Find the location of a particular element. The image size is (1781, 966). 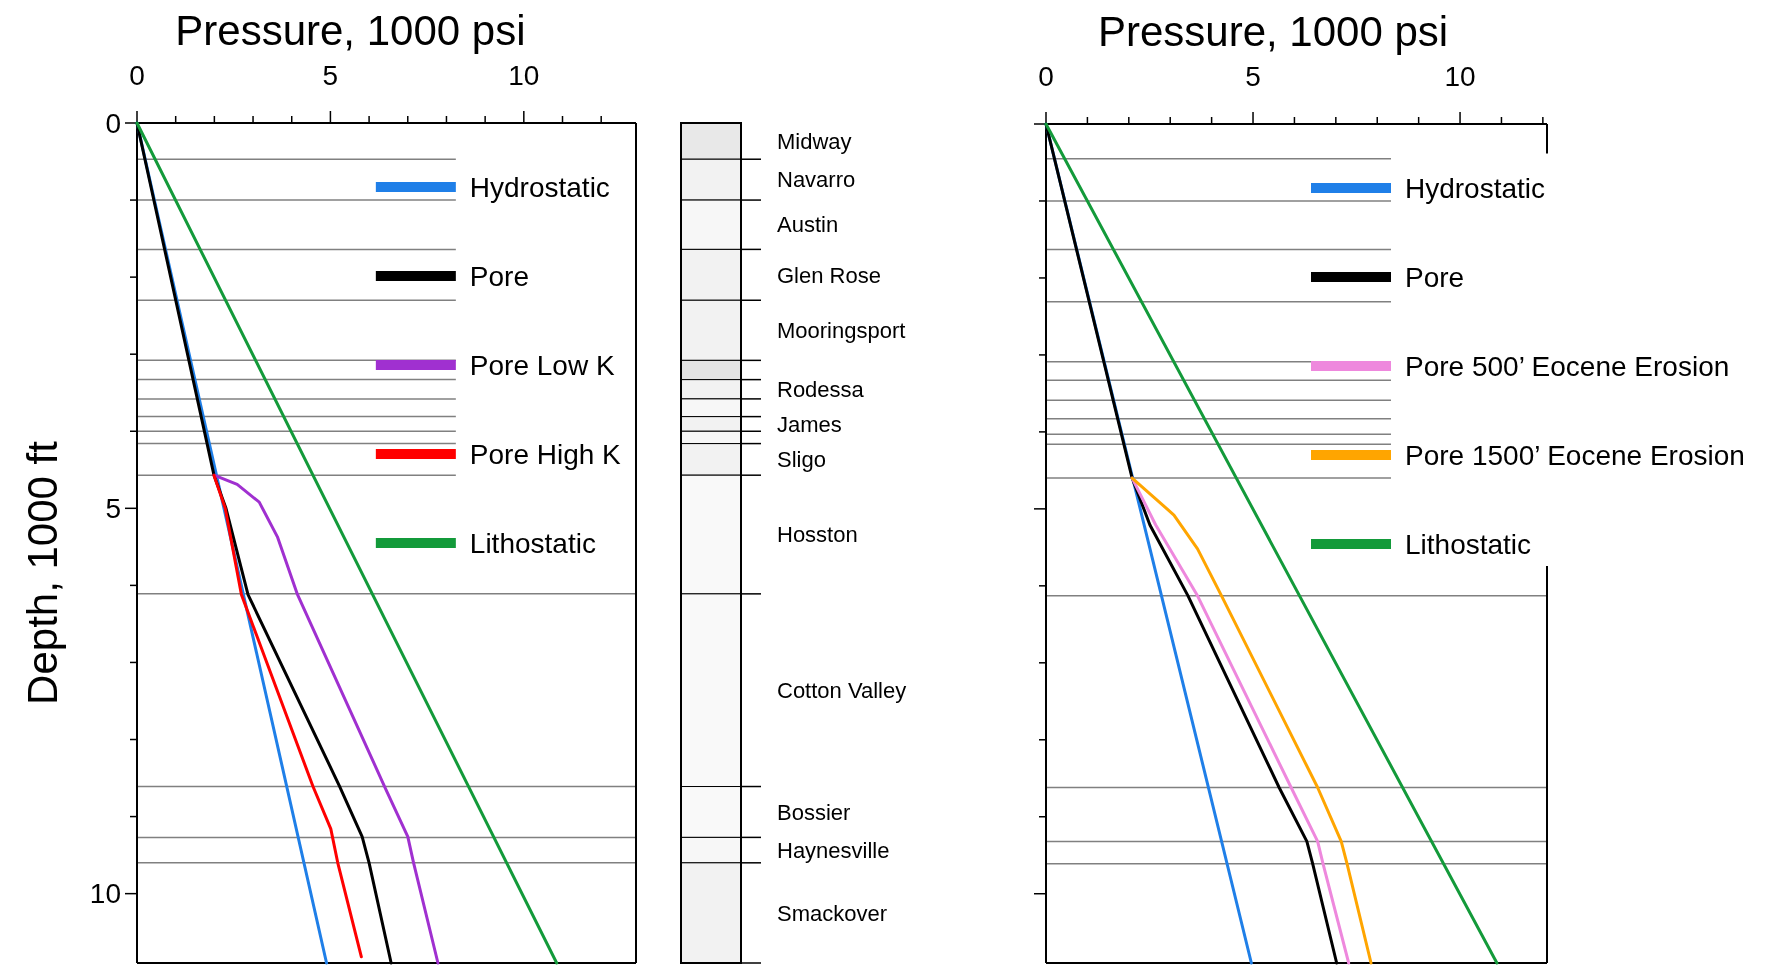

legend-label: Rodessa is located at coordinates (821, 389).